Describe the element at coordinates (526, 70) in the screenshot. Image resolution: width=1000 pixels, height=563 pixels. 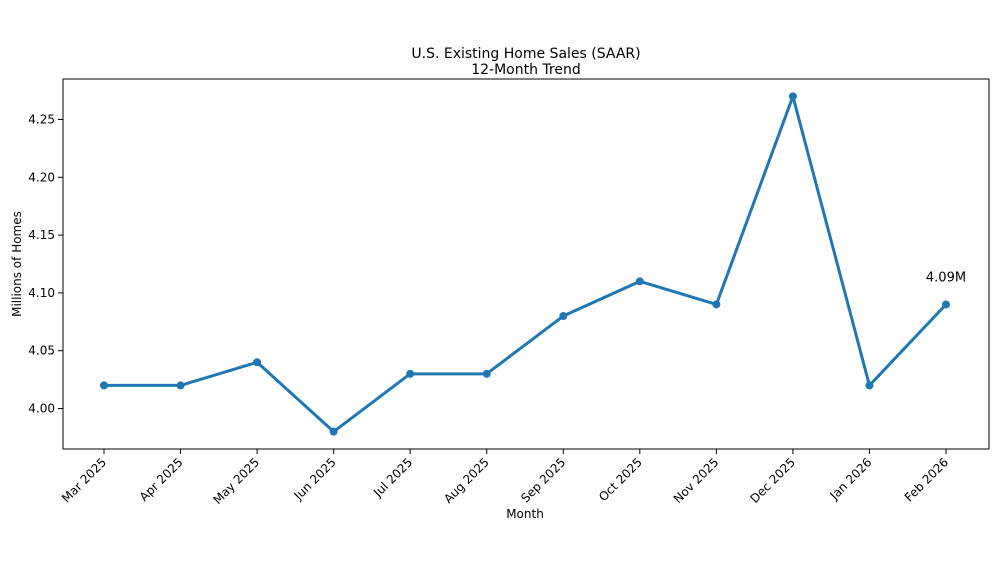
I see `chart-subtitle: 12-Month Trend` at that location.